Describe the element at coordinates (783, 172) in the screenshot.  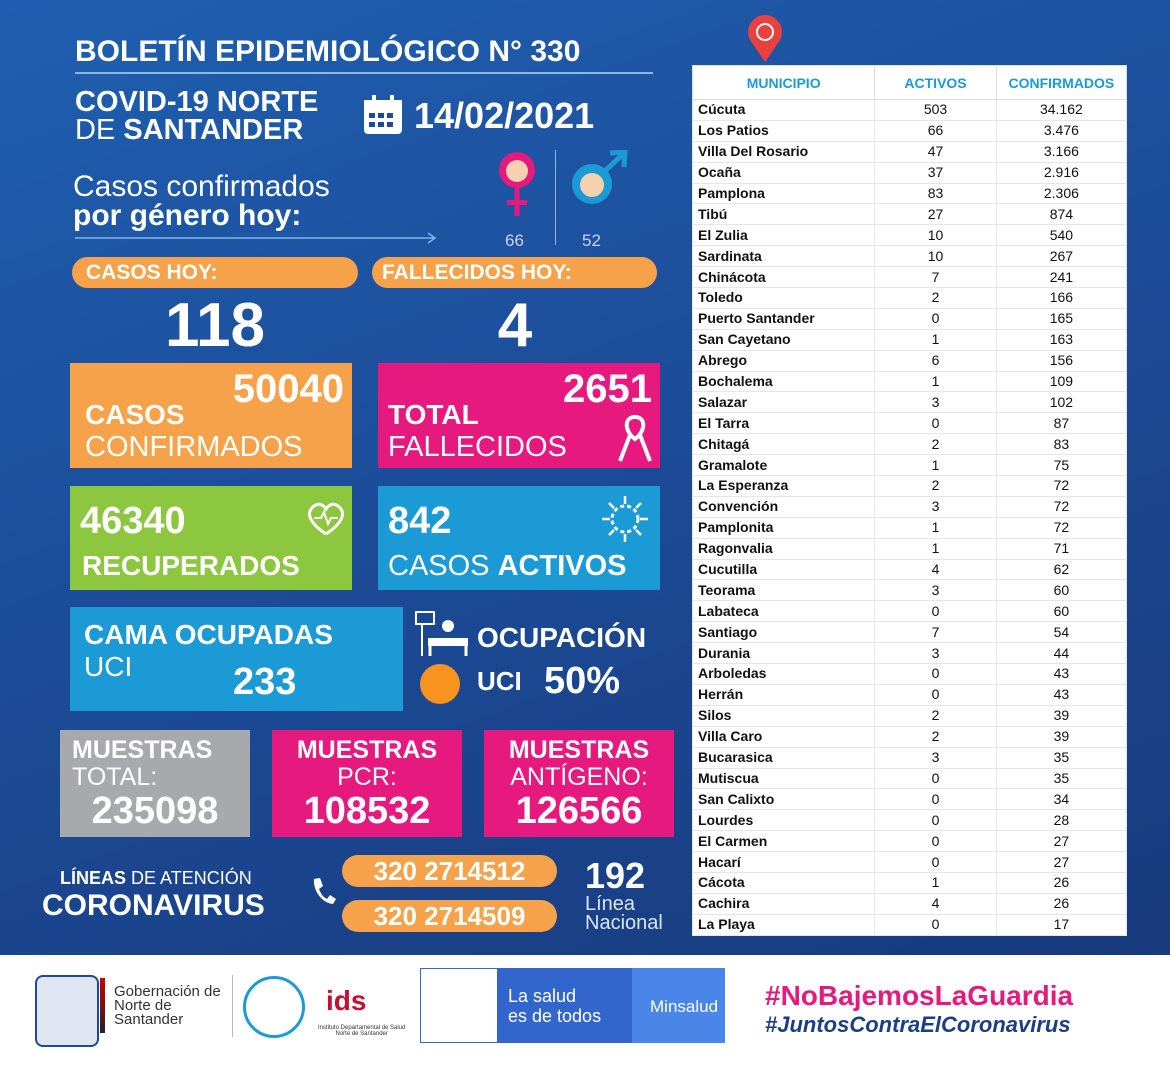
I see `municipality: Ocaña` at that location.